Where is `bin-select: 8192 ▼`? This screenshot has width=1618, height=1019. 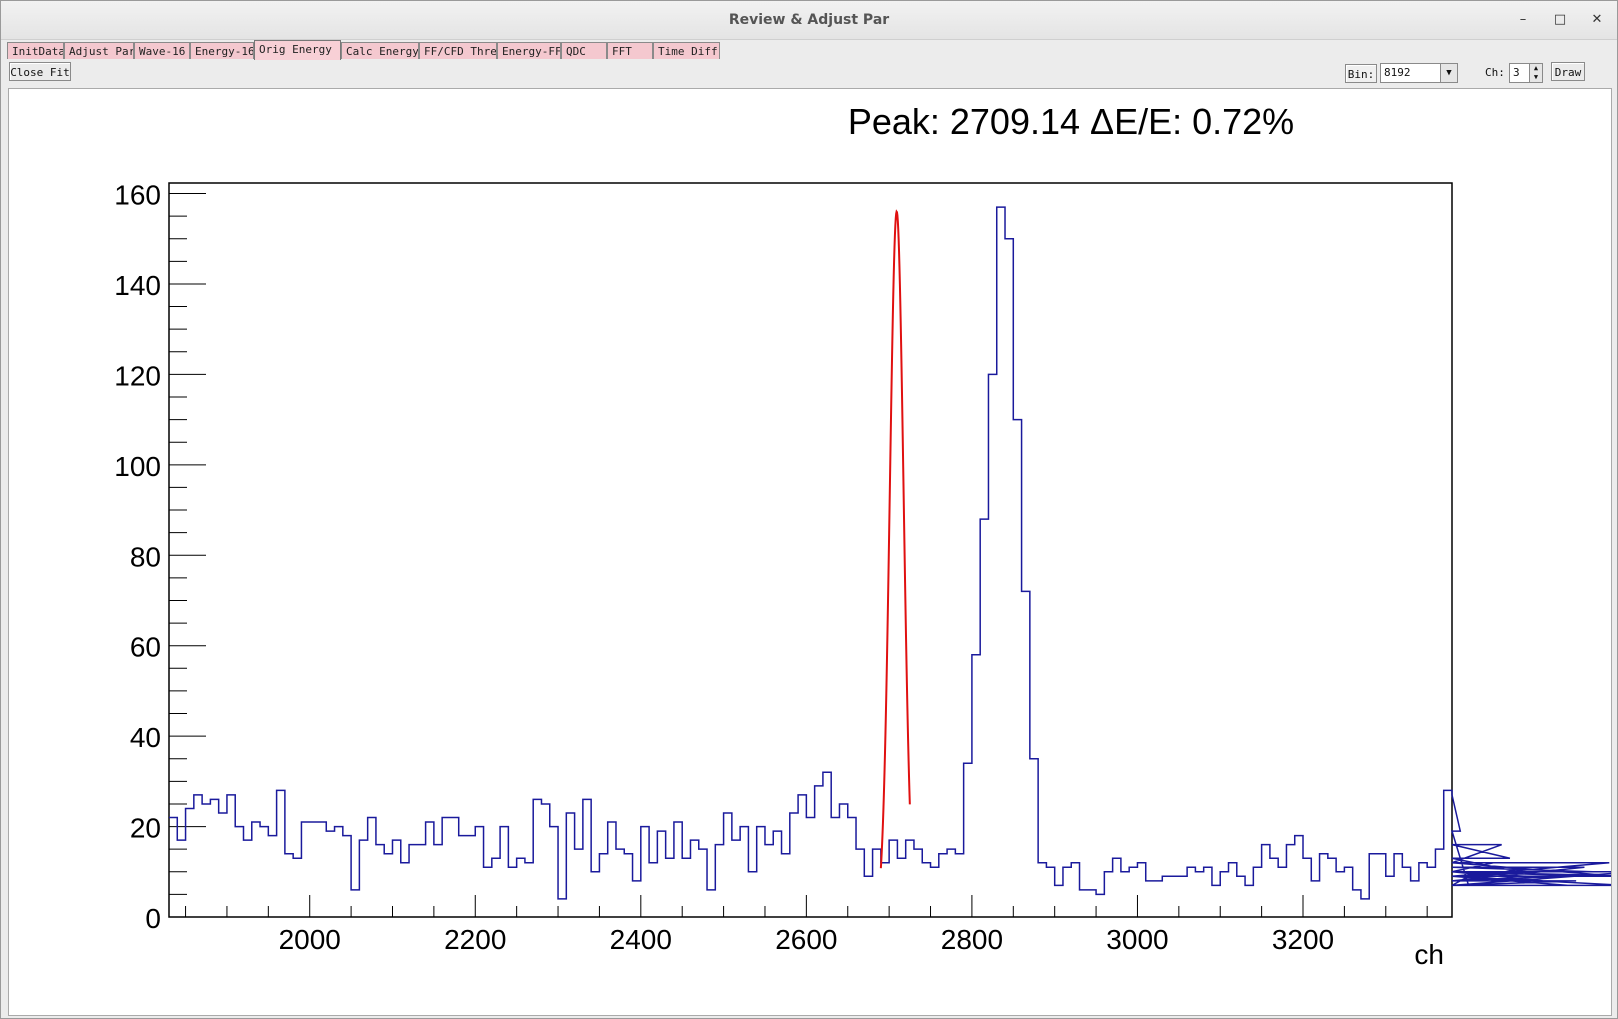
bin-select: 8192 ▼ is located at coordinates (1419, 73).